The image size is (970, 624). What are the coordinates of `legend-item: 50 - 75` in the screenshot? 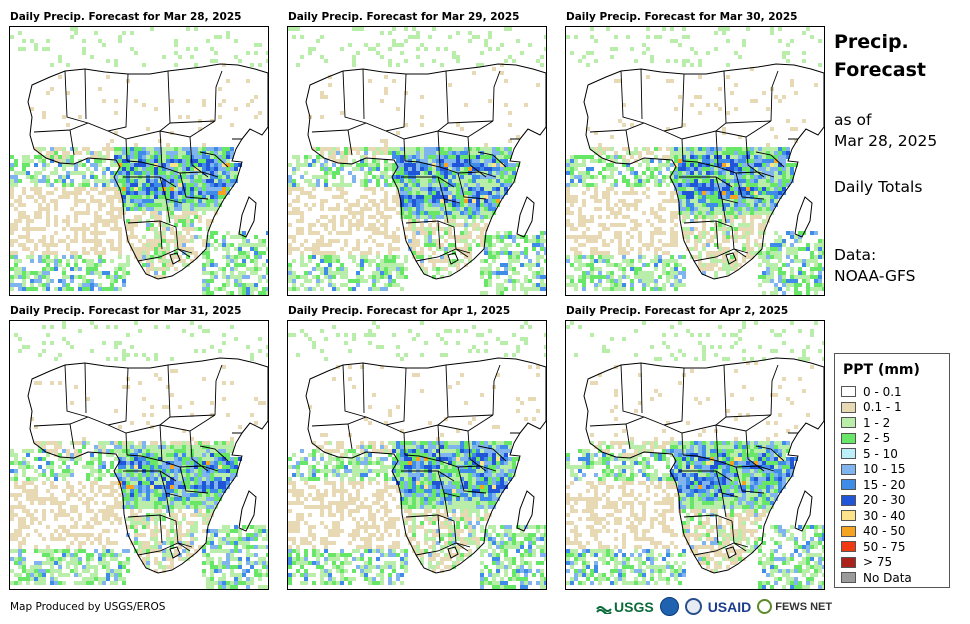 It's located at (895, 547).